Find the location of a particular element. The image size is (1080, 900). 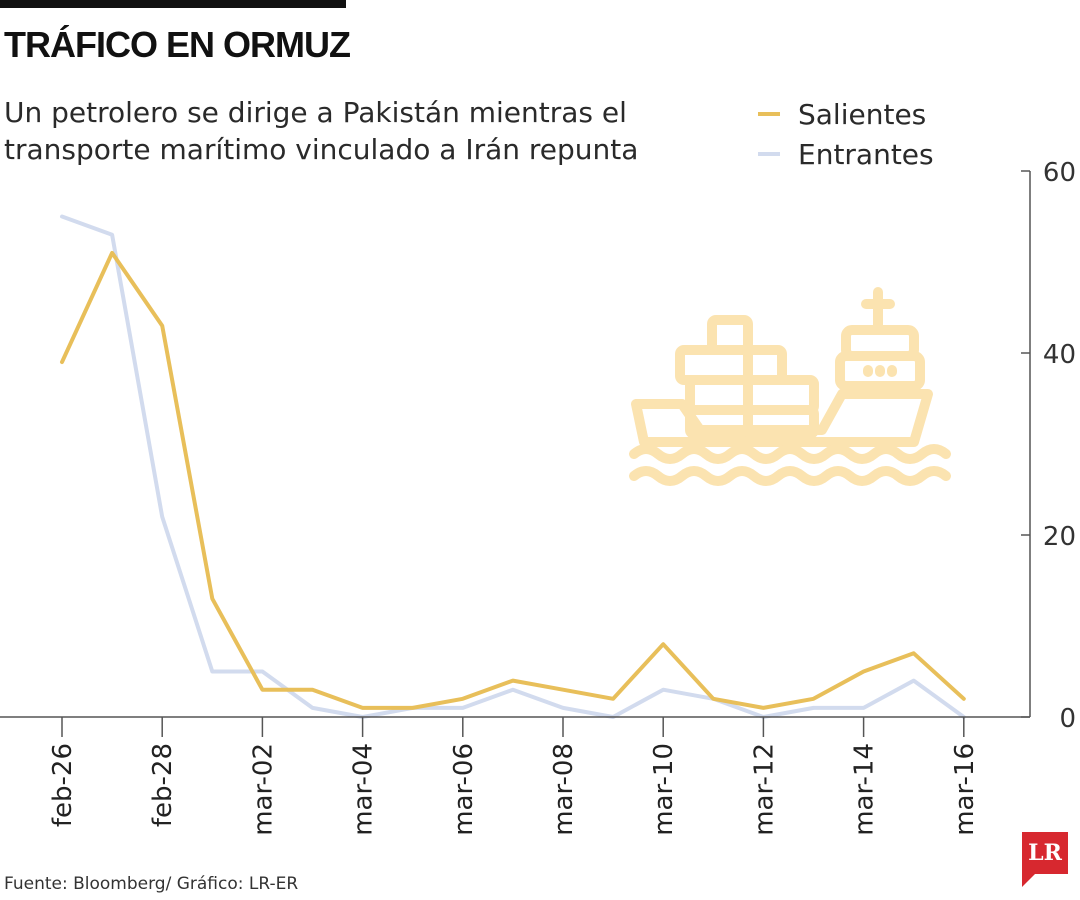

x-tick-label: mar-14 is located at coordinates (865, 789).